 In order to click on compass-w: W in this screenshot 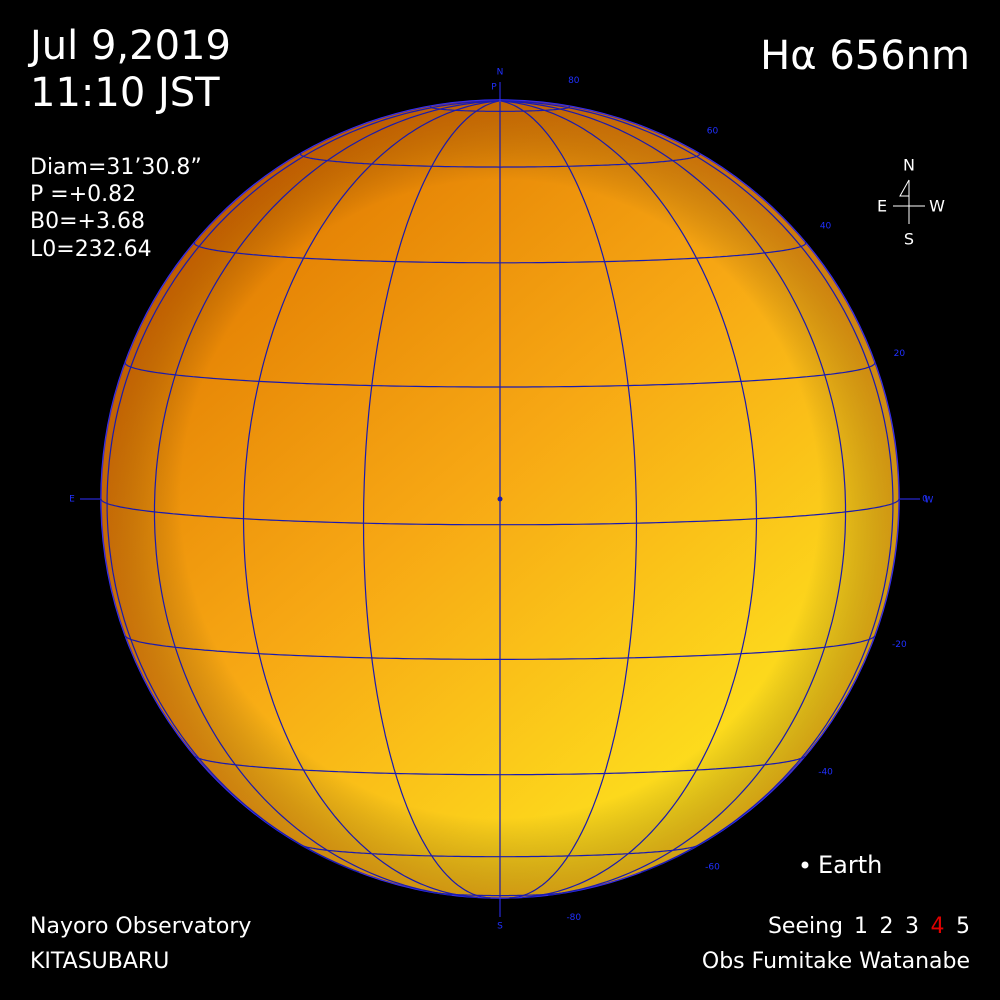, I will do `click(937, 206)`.